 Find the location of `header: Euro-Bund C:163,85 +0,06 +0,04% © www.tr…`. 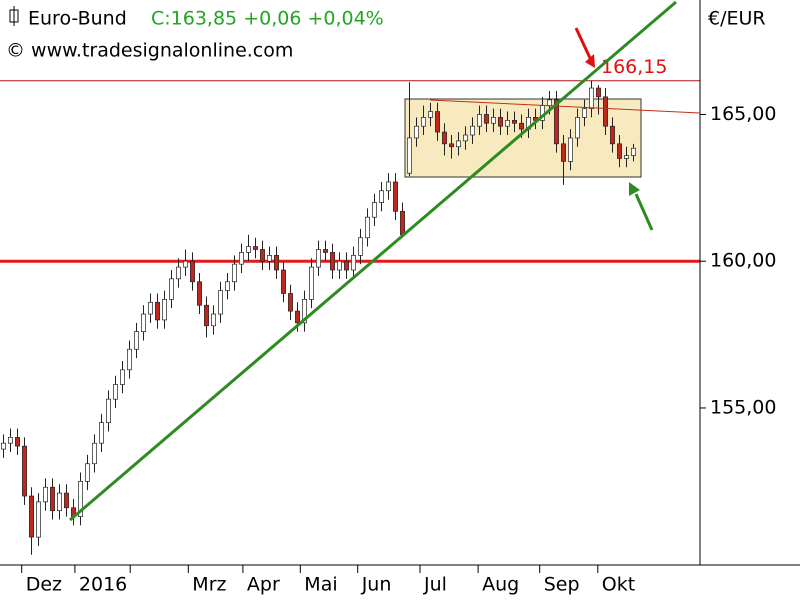

header: Euro-Bund C:163,85 +0,06 +0,04% © www.tr… is located at coordinates (386, 34).